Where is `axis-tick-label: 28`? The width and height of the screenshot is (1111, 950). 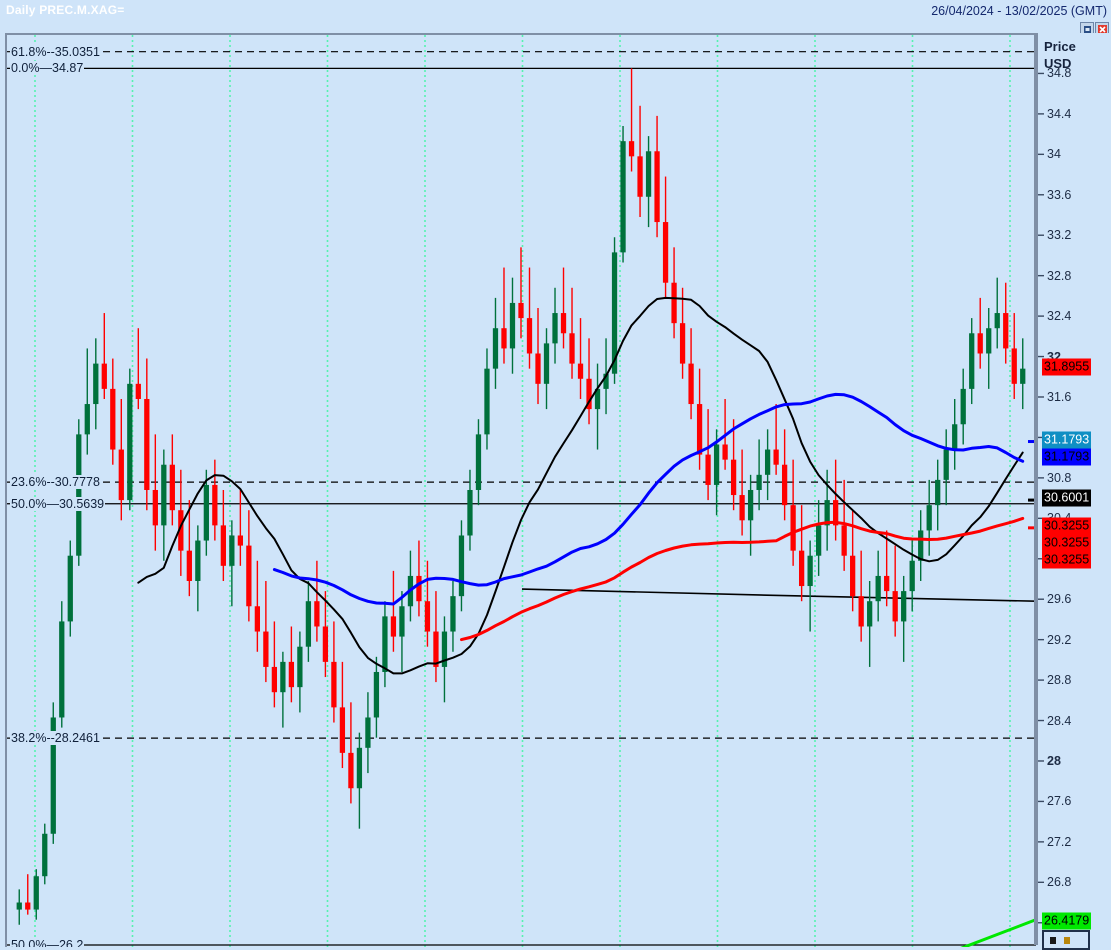 axis-tick-label: 28 is located at coordinates (1054, 760).